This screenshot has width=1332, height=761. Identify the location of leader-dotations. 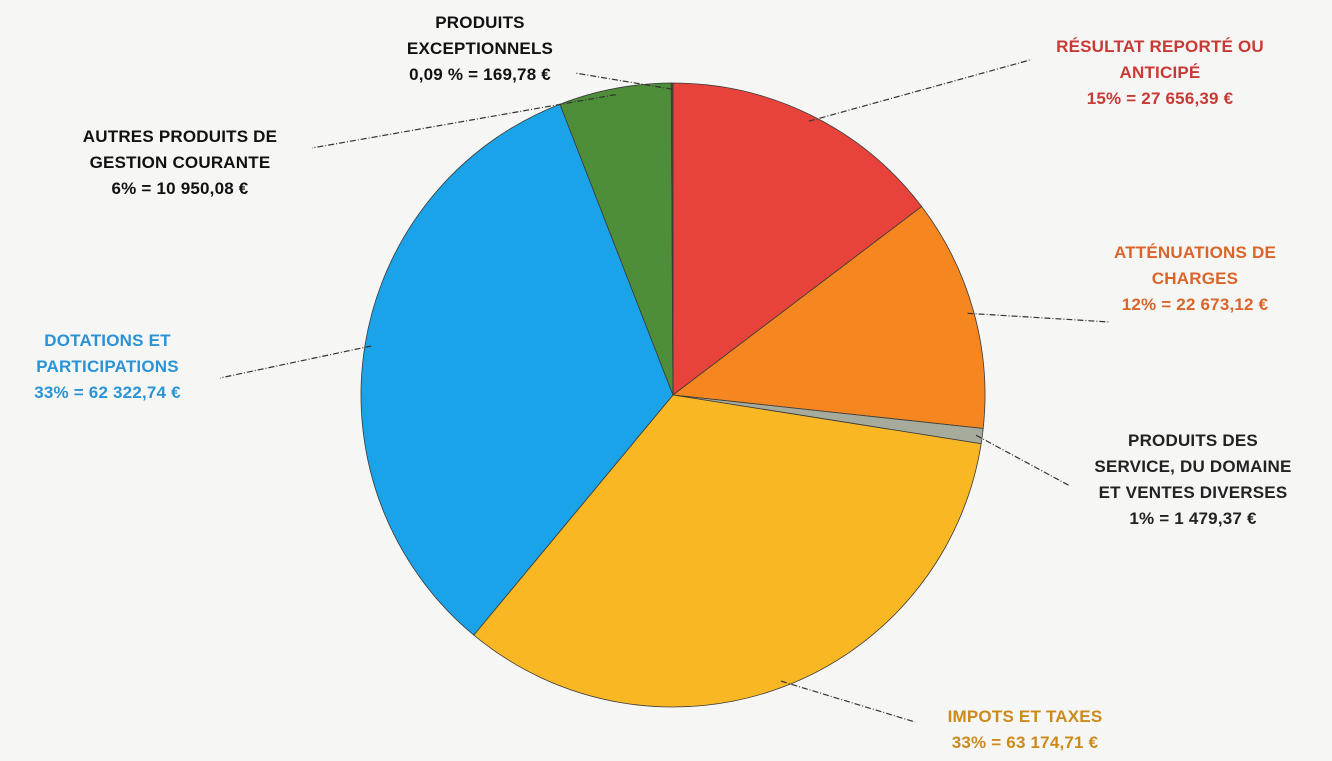
(295, 362).